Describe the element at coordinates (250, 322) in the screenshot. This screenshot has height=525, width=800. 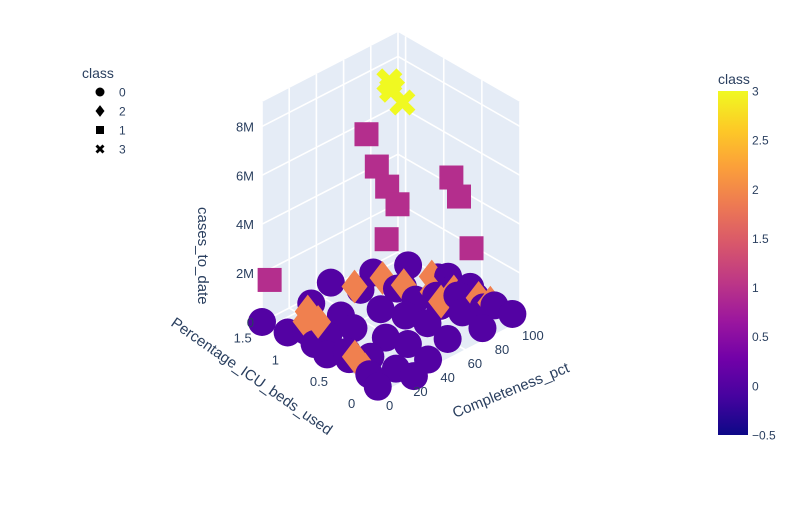
I see `z-tick-label: 0` at that location.